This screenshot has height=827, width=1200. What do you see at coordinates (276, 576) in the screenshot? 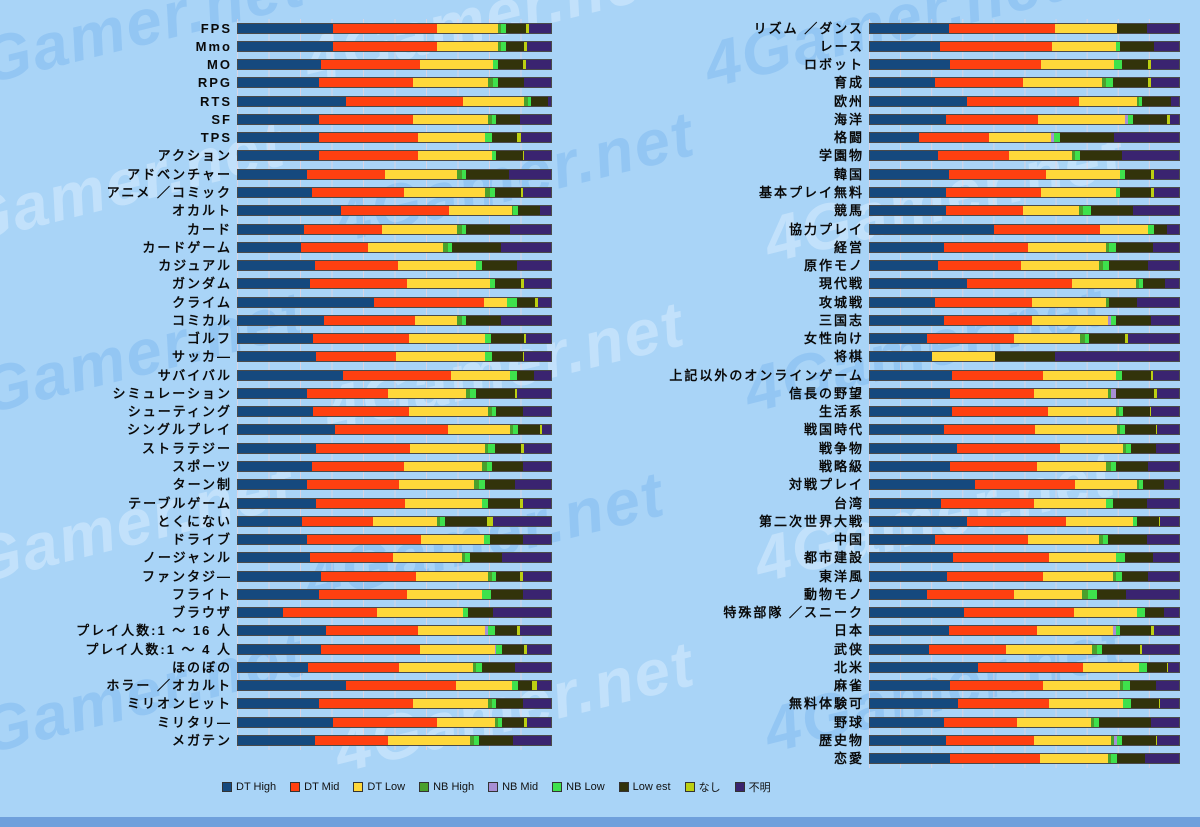
I see `bar-row: ファンタジ―` at bounding box center [276, 576].